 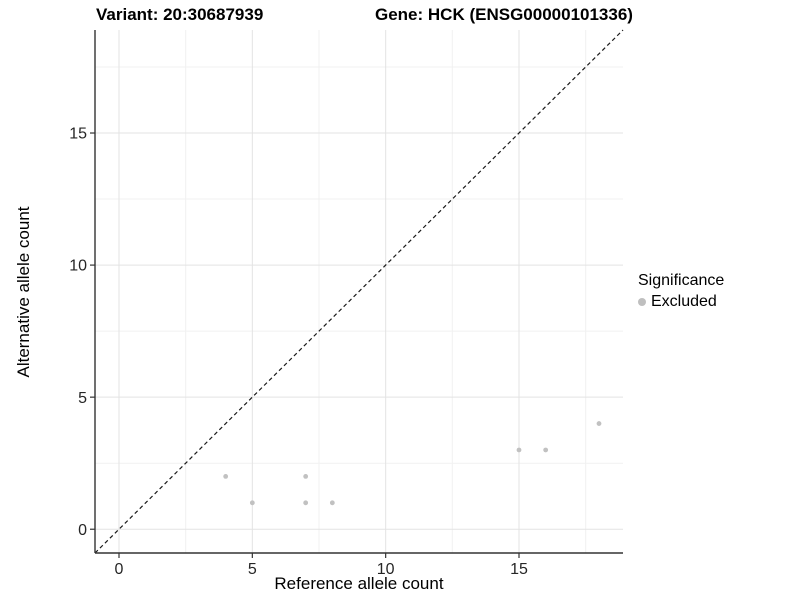 I want to click on legend-item: Excluded, so click(x=681, y=302).